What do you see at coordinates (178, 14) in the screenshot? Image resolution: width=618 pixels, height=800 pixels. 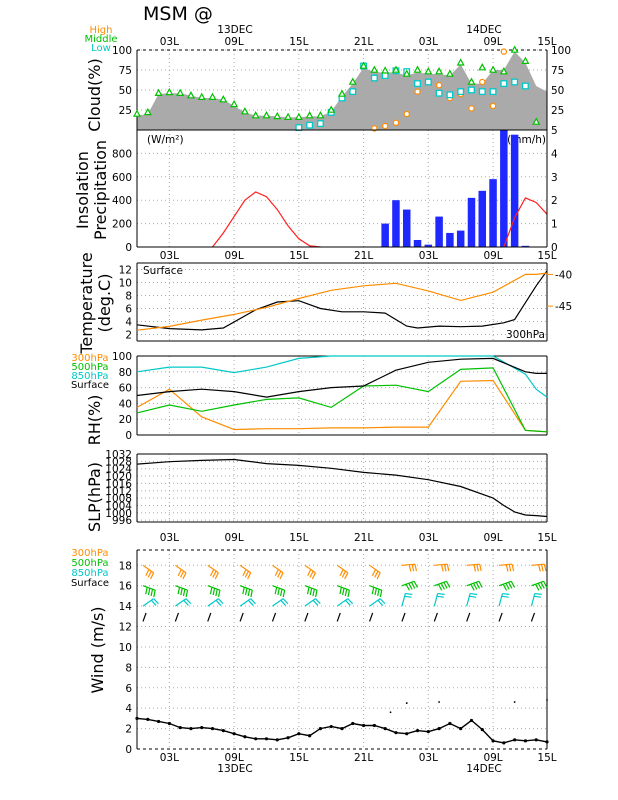 I see `chart-title: MSM @` at bounding box center [178, 14].